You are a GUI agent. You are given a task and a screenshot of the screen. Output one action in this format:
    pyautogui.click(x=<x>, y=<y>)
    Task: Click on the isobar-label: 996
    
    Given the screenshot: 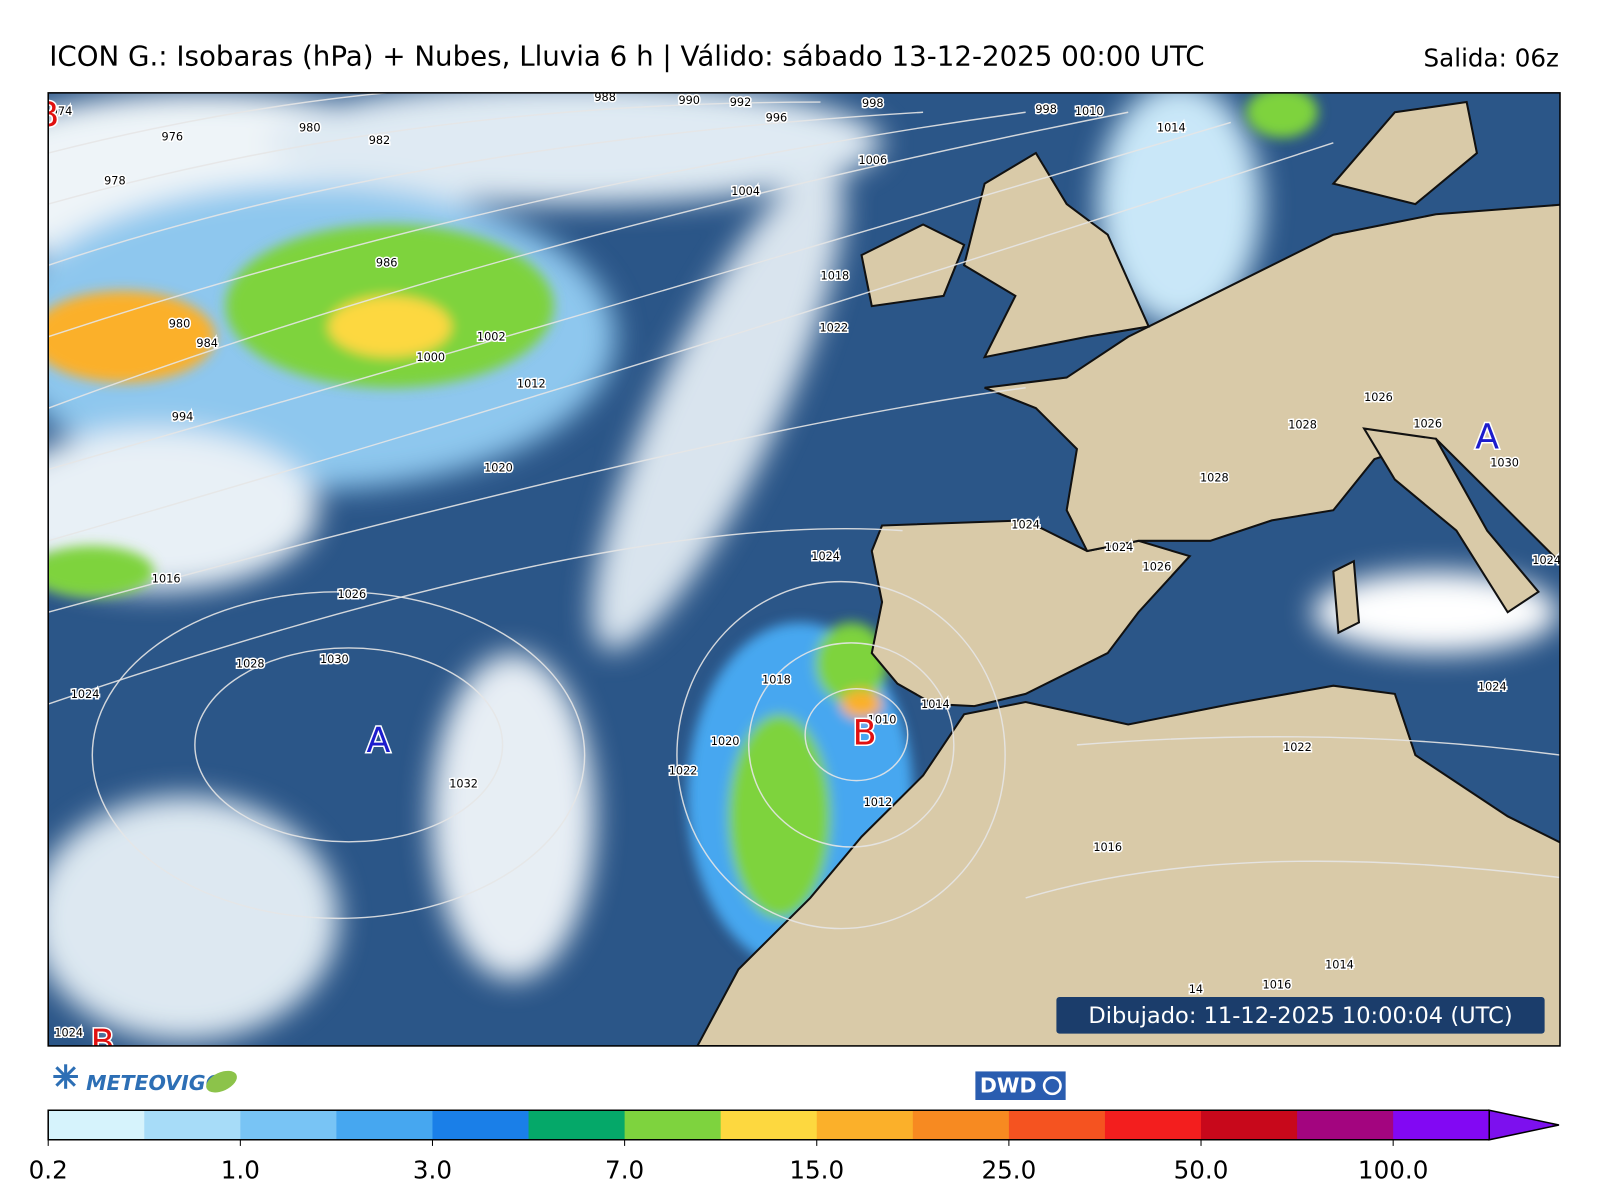 What is the action you would take?
    pyautogui.click(x=777, y=117)
    